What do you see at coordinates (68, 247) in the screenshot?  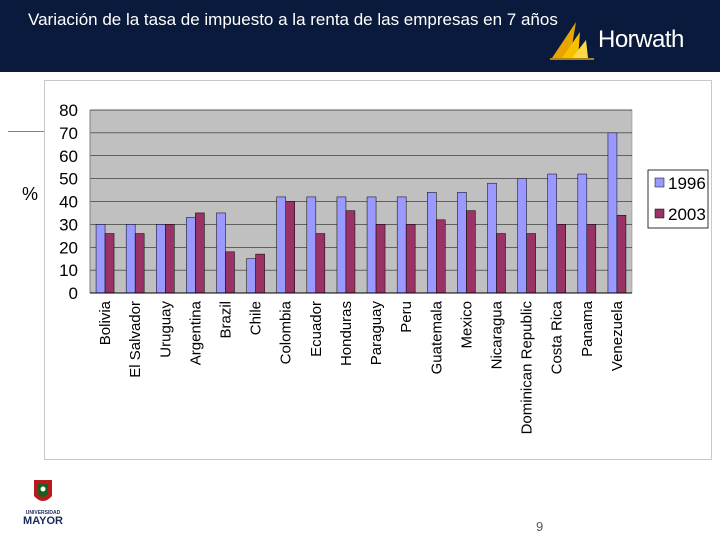 I see `y-tick-label: 20` at bounding box center [68, 247].